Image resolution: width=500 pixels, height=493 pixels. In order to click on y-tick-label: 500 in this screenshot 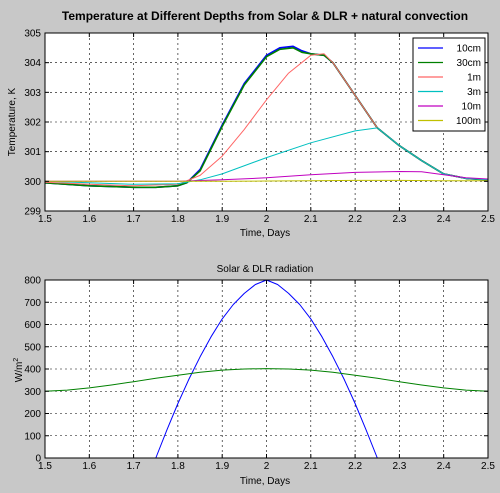, I will do `click(32, 347)`.